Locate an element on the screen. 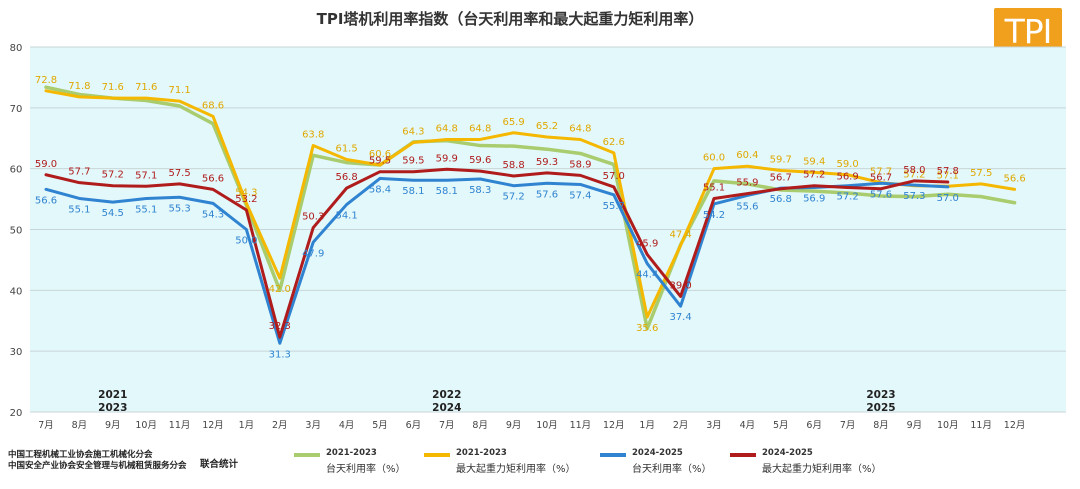 The image size is (1080, 489). data-label: 45.9 is located at coordinates (647, 243).